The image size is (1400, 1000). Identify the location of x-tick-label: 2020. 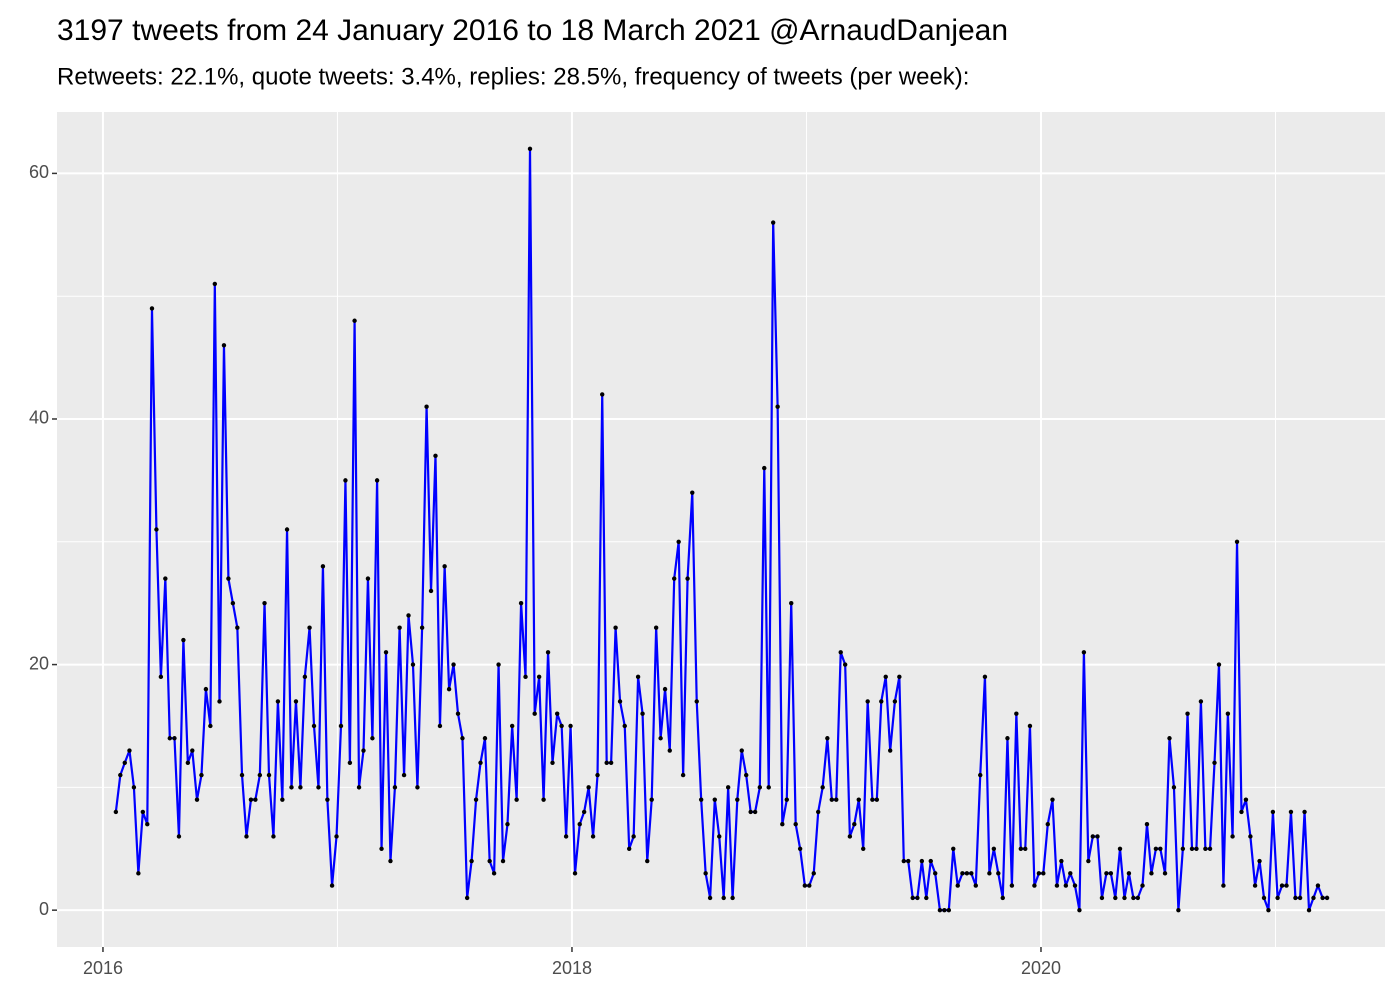
(1041, 968).